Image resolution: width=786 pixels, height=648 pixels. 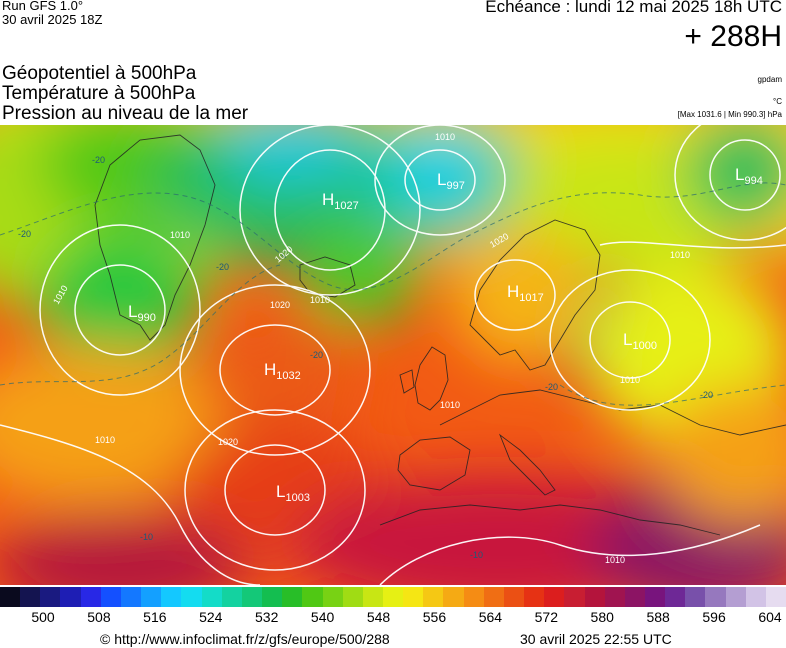 What do you see at coordinates (99, 617) in the screenshot?
I see `scale-tick-label: 508` at bounding box center [99, 617].